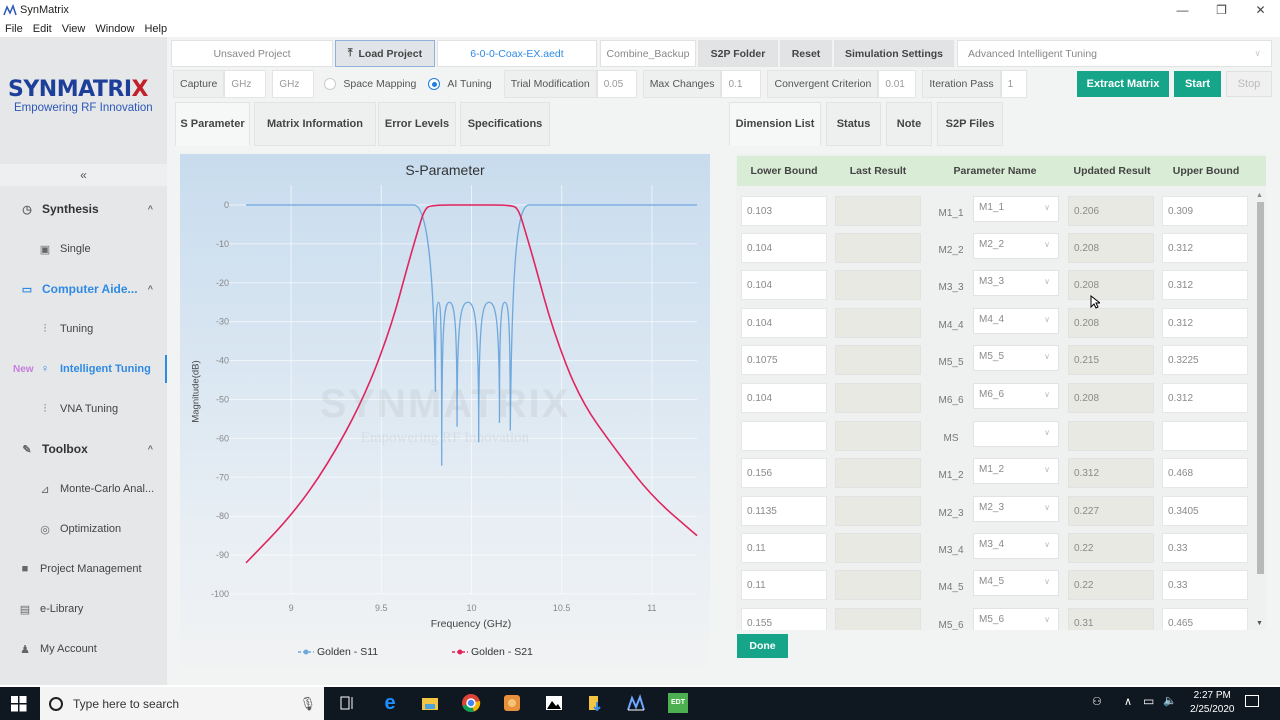 The width and height of the screenshot is (1280, 720). Describe the element at coordinates (741, 84) in the screenshot. I see `max-changes-input: 0.1` at that location.